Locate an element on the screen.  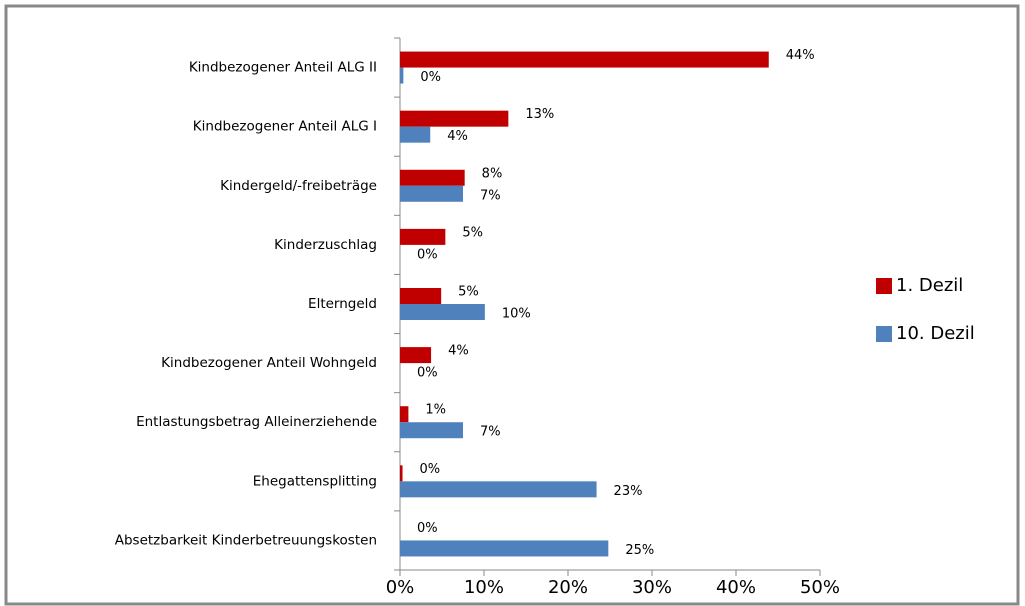
x-tick-label: 0% is located at coordinates (400, 587).